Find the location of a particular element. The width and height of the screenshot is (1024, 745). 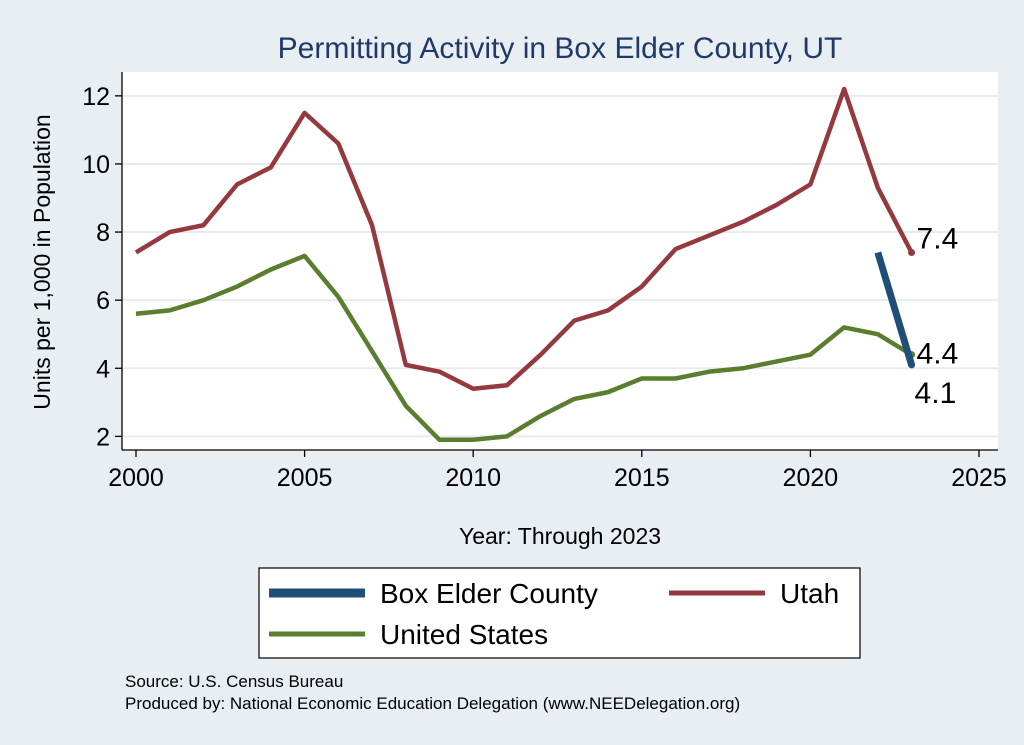

end-label-box-elder-county: 4.1 is located at coordinates (936, 393).